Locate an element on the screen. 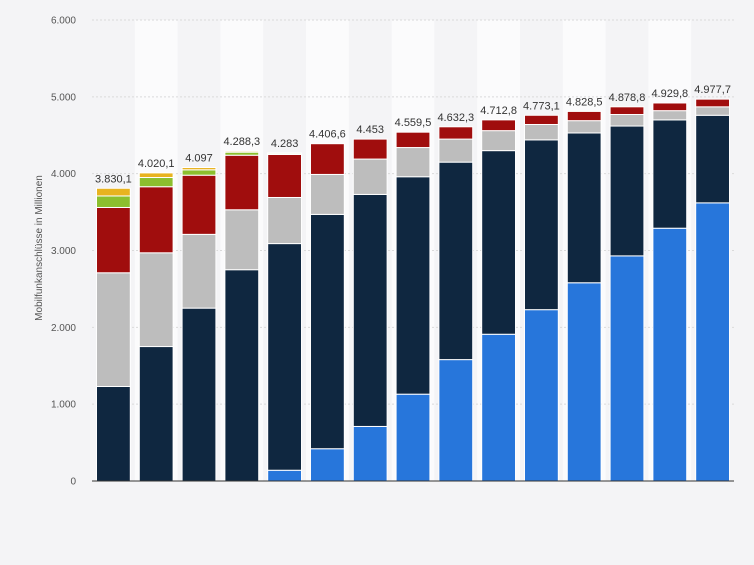 This screenshot has height=565, width=754. total-label-1: 3.830,1 is located at coordinates (113, 179).